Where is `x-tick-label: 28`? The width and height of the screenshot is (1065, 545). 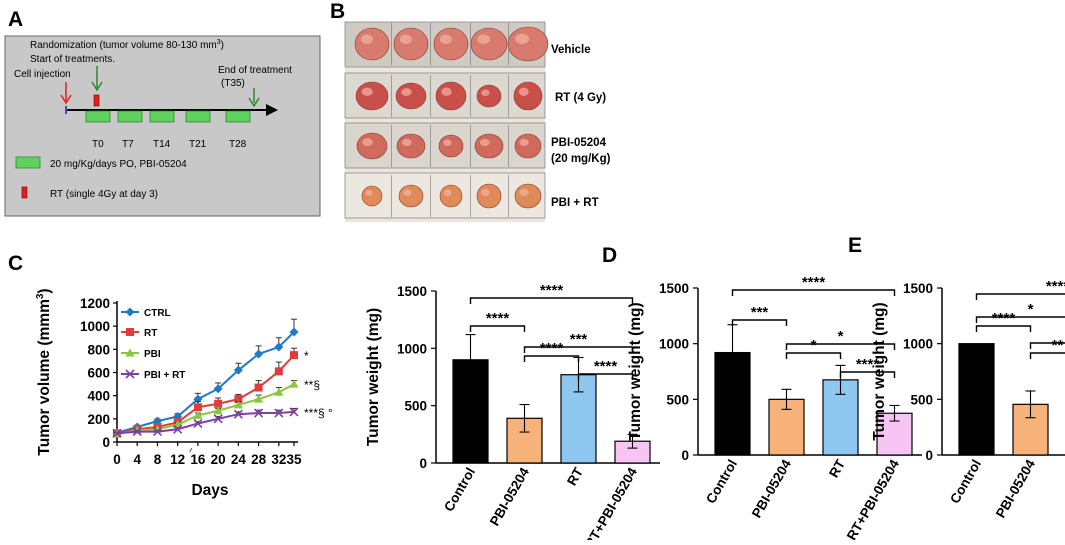 x-tick-label: 28 is located at coordinates (259, 459).